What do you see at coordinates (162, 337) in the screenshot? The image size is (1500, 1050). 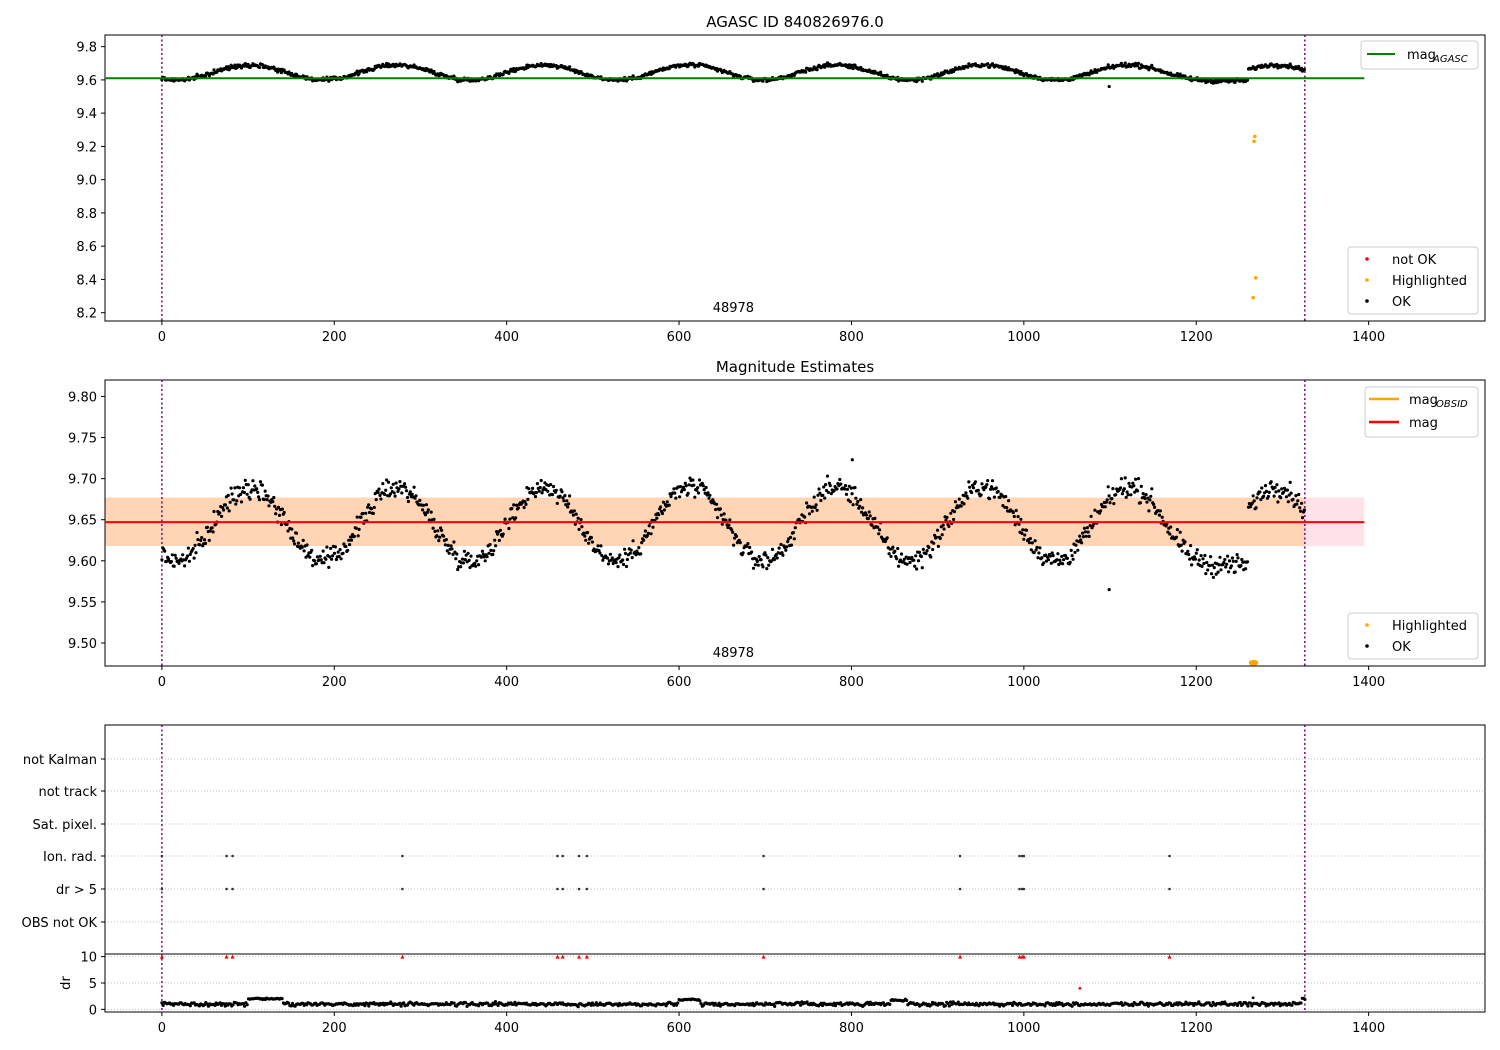 I see `x-tick-label: 0` at bounding box center [162, 337].